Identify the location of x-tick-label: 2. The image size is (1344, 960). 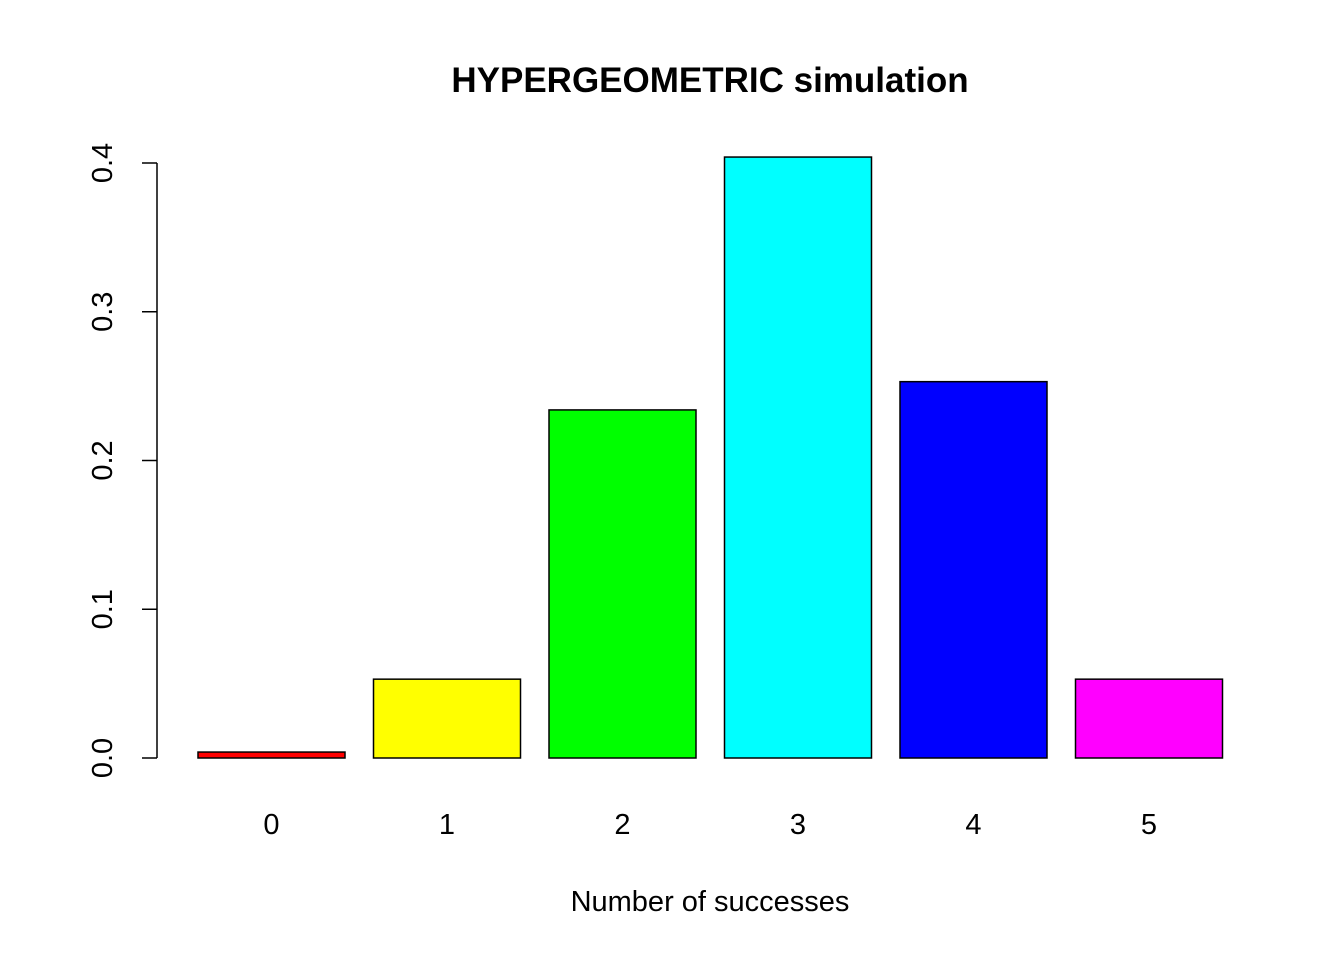
(622, 825).